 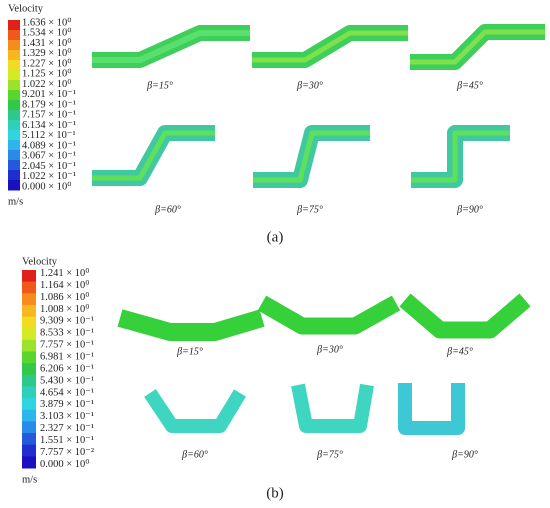 What do you see at coordinates (49, 104) in the screenshot?
I see `legend-label: 8.179 × 10⁻¹` at bounding box center [49, 104].